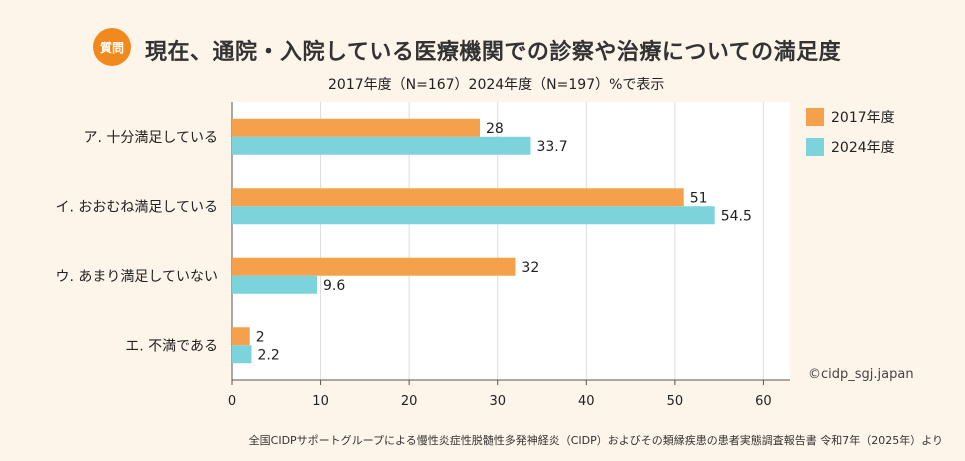  What do you see at coordinates (863, 148) in the screenshot?
I see `legend-label-2024: 2024年度` at bounding box center [863, 148].